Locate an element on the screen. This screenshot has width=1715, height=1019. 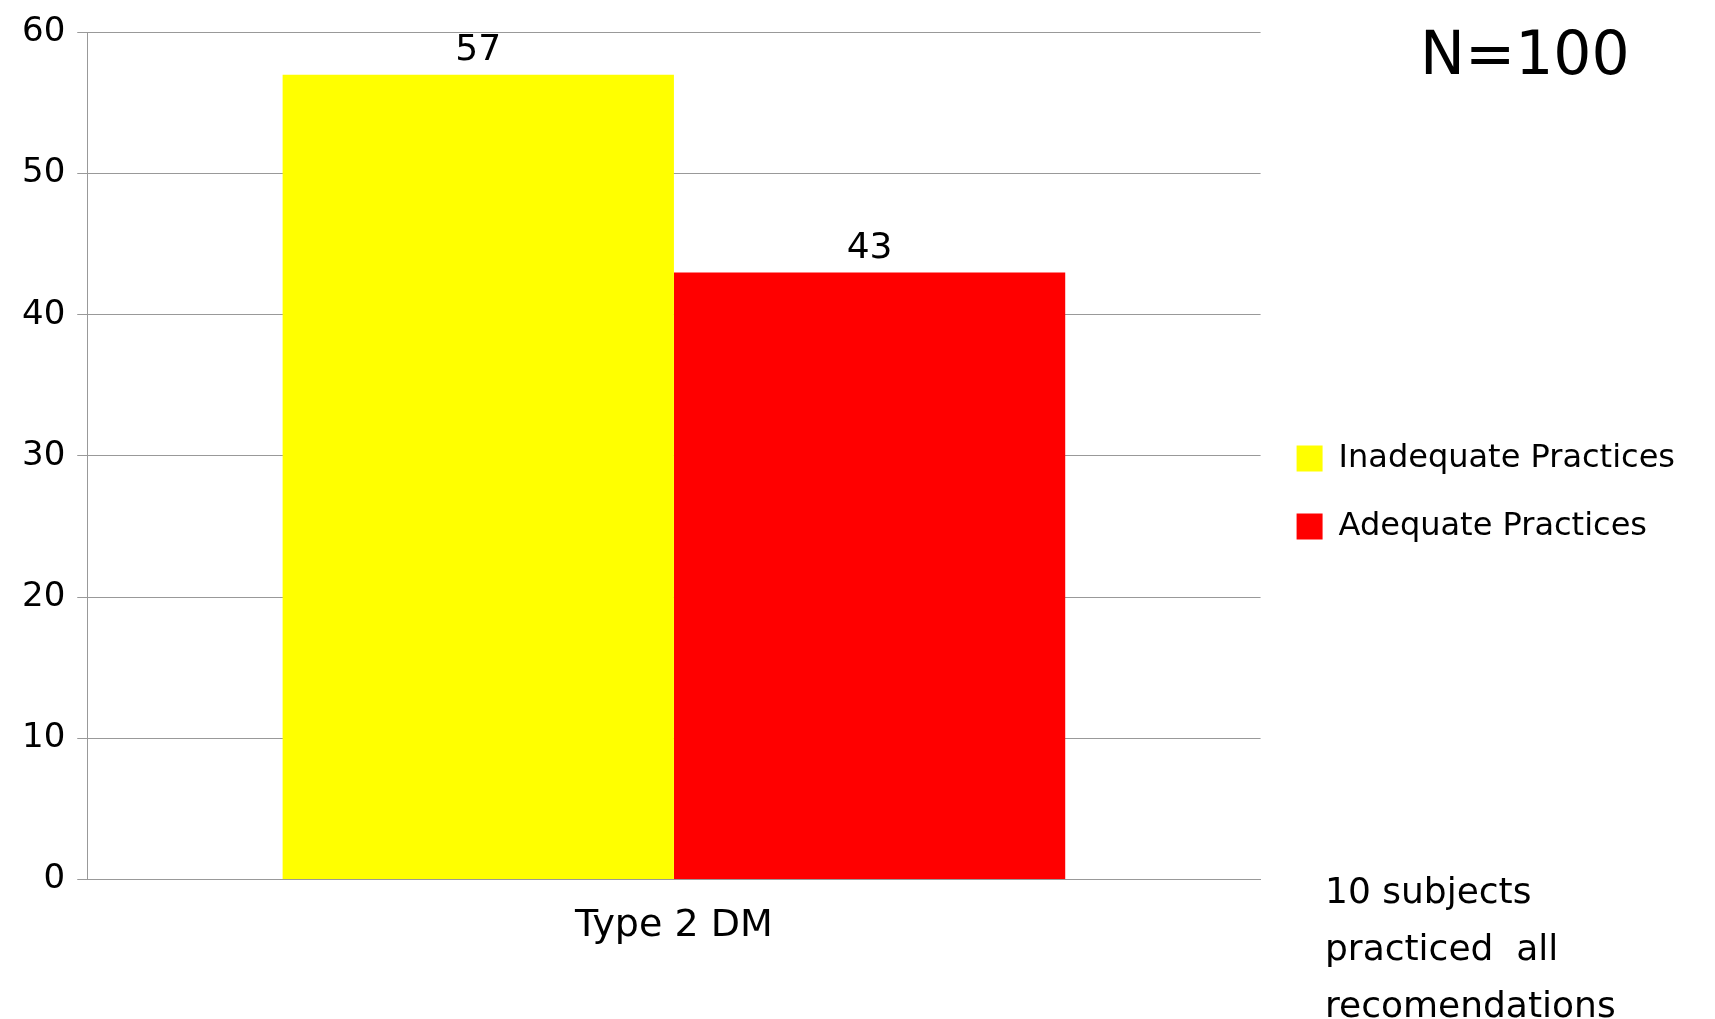
legend-label: Adequate Practices is located at coordinates (1492, 523).